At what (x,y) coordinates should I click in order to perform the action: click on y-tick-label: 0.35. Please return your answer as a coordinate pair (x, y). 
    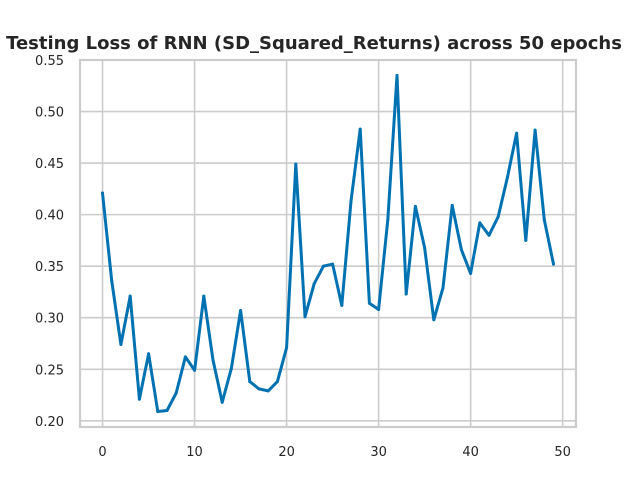
    Looking at the image, I should click on (49, 267).